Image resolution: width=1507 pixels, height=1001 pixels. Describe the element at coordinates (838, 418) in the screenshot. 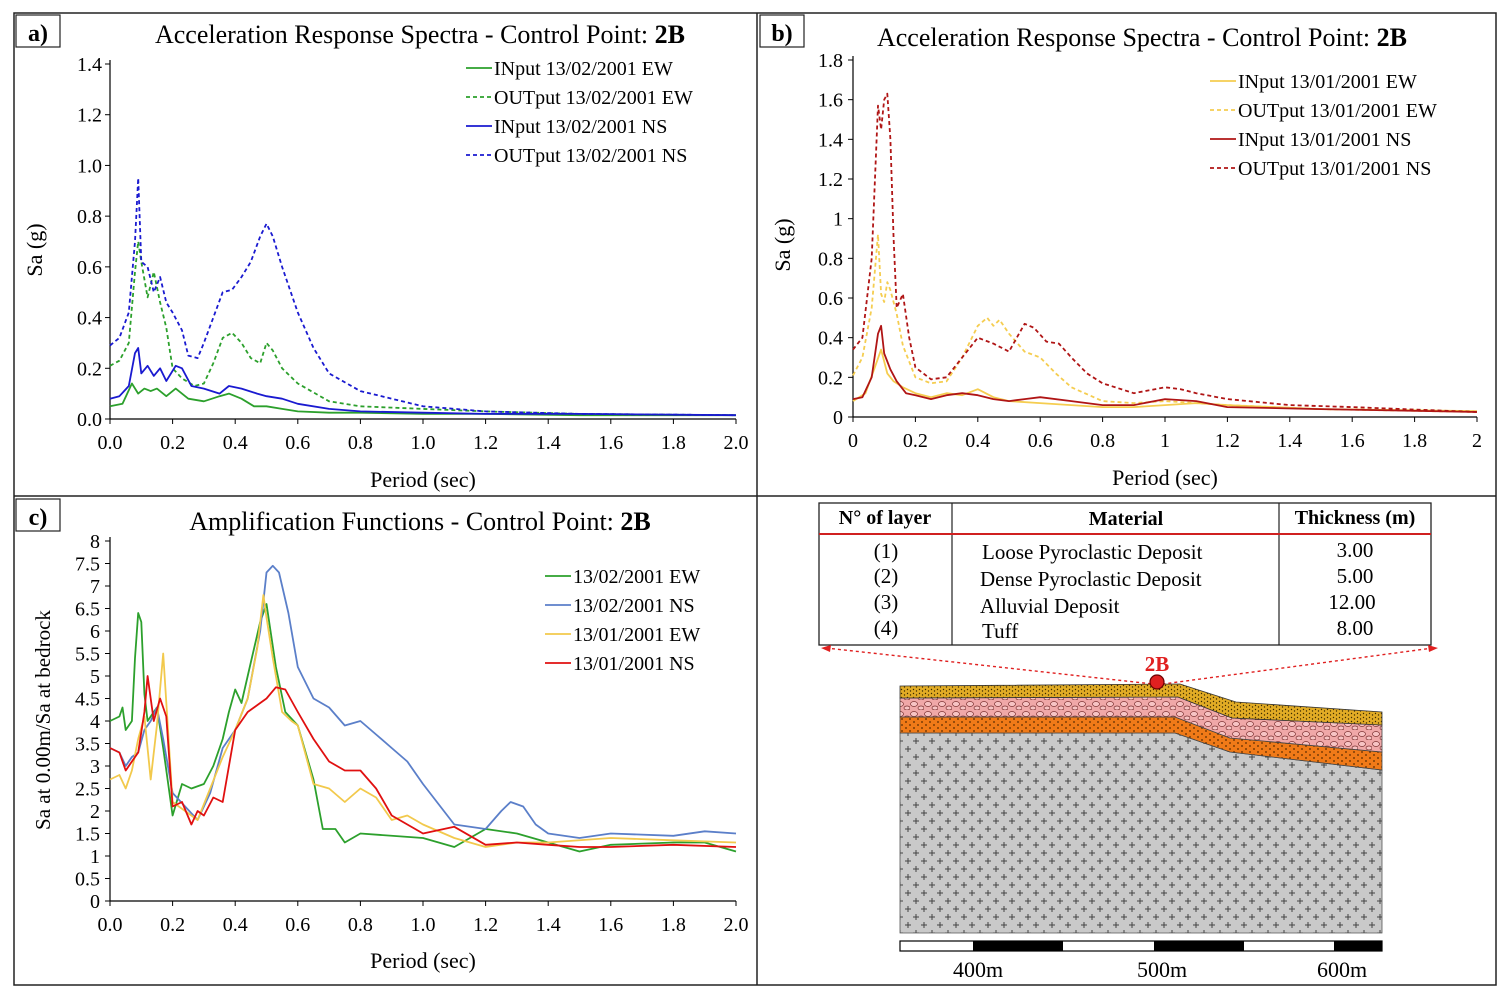

I see `chart-b-y-tick-label: 0` at that location.